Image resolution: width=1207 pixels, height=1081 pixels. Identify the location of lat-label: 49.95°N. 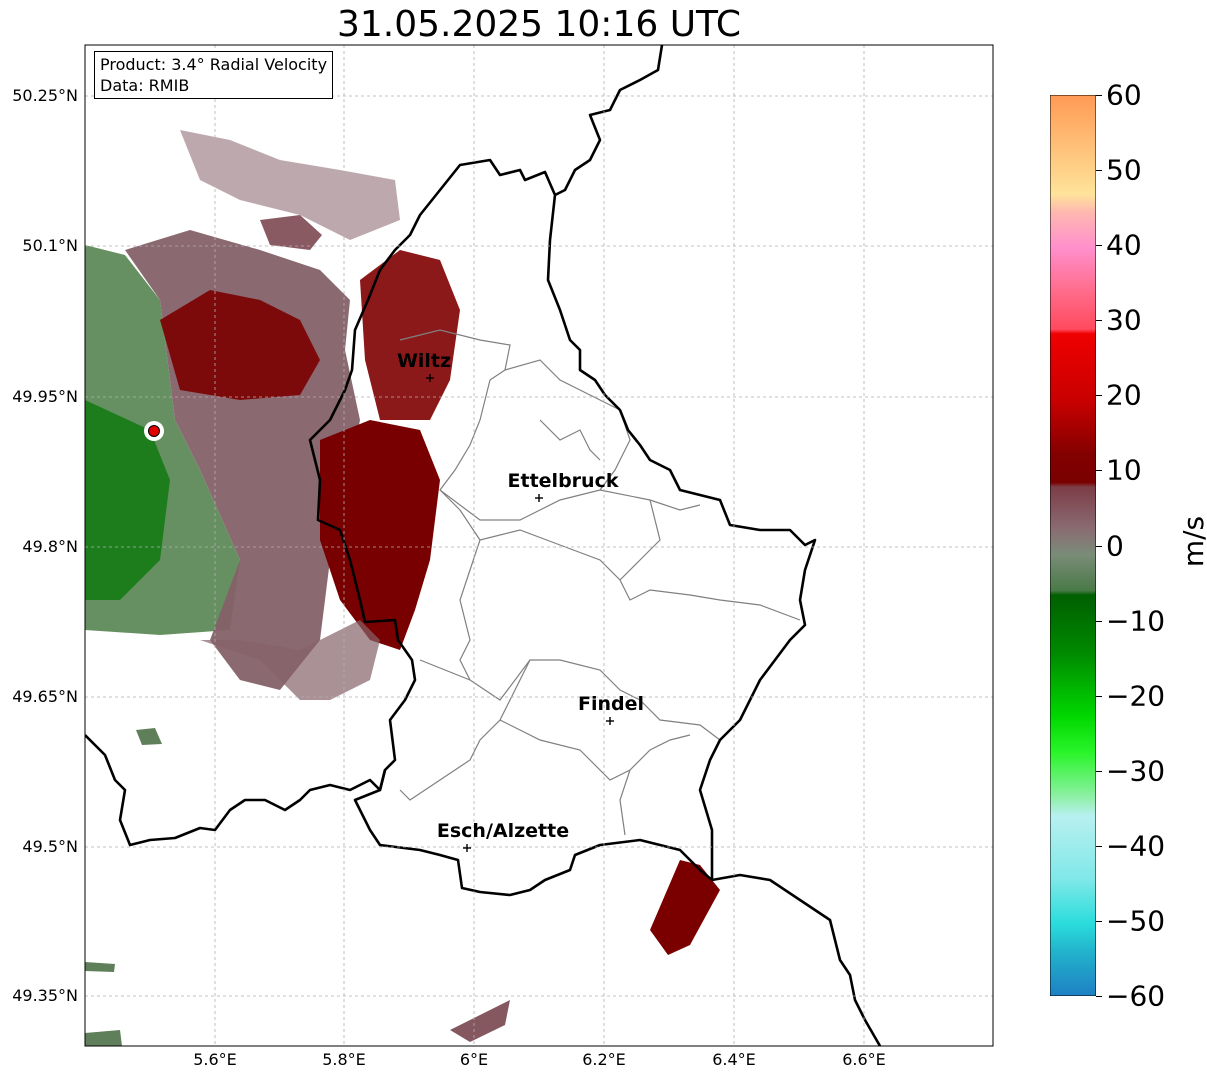
(45, 396).